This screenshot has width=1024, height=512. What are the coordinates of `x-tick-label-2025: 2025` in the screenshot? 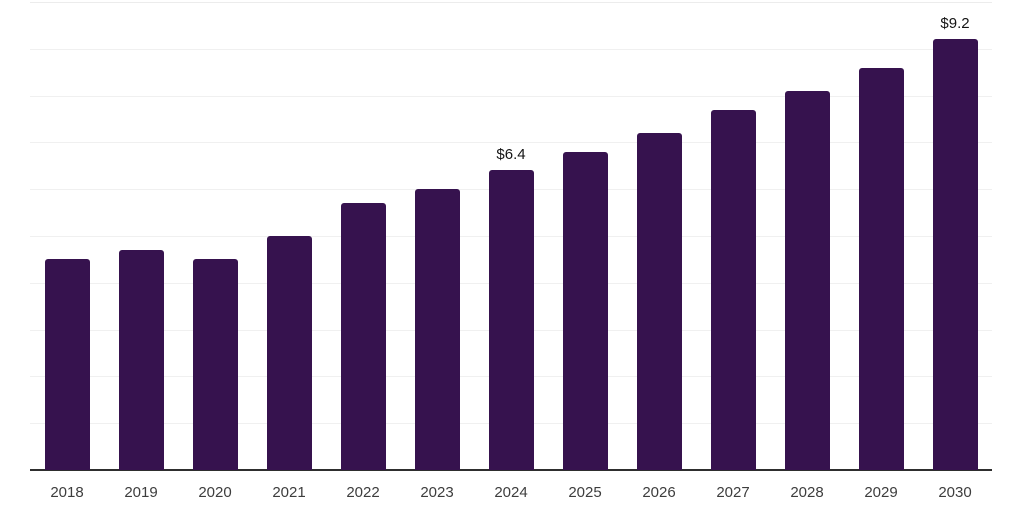 It's located at (585, 492).